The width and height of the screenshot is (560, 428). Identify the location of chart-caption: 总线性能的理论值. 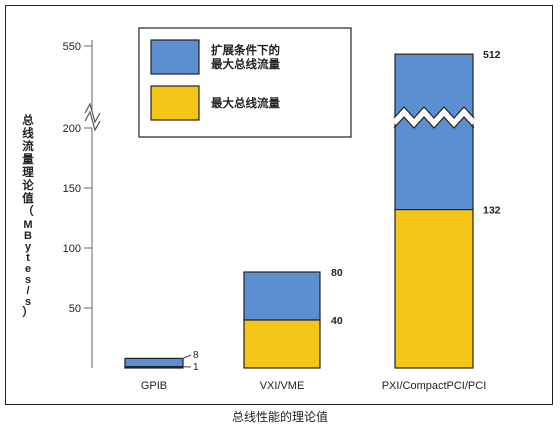
(279, 417).